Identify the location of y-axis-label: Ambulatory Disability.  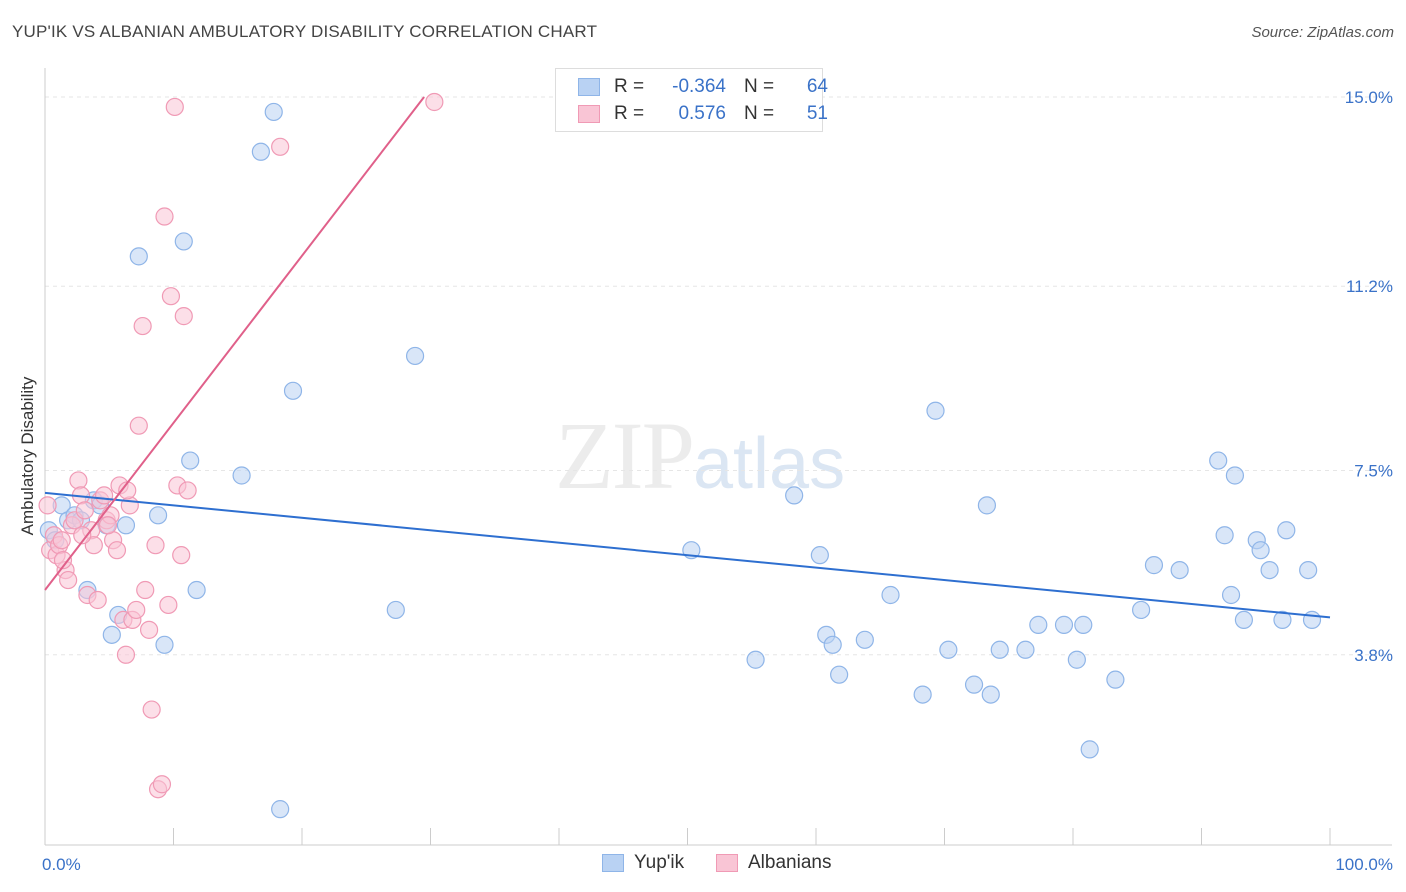
(27, 456).